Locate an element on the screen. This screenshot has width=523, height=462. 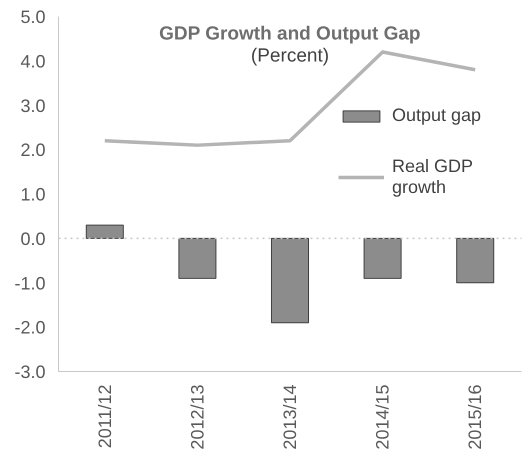
y-tick-label: -3.0 is located at coordinates (30, 372).